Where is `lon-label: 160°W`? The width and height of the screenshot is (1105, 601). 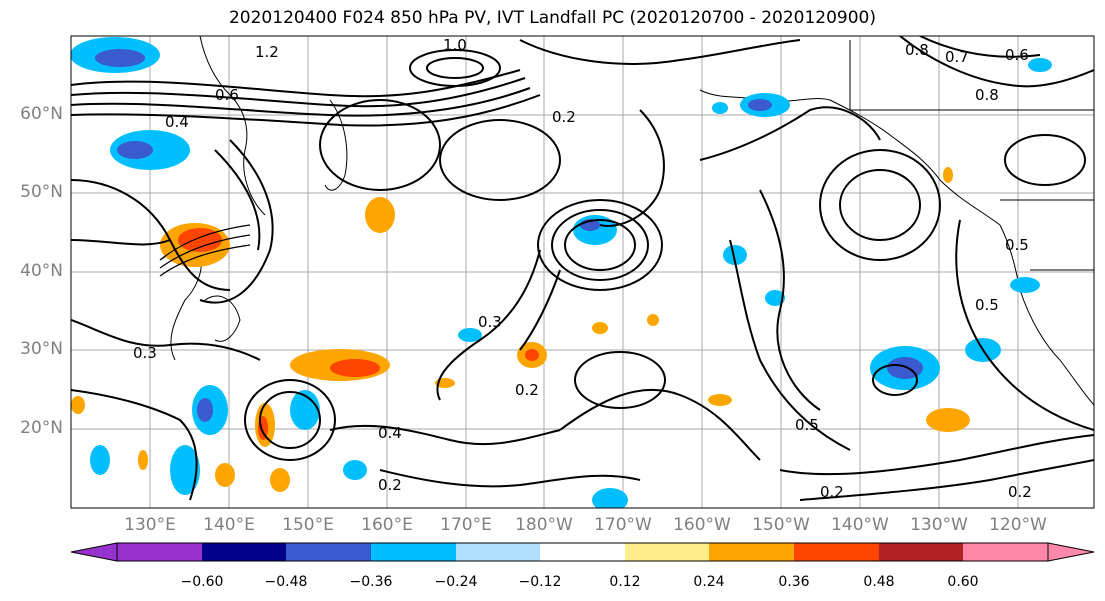 lon-label: 160°W is located at coordinates (702, 525).